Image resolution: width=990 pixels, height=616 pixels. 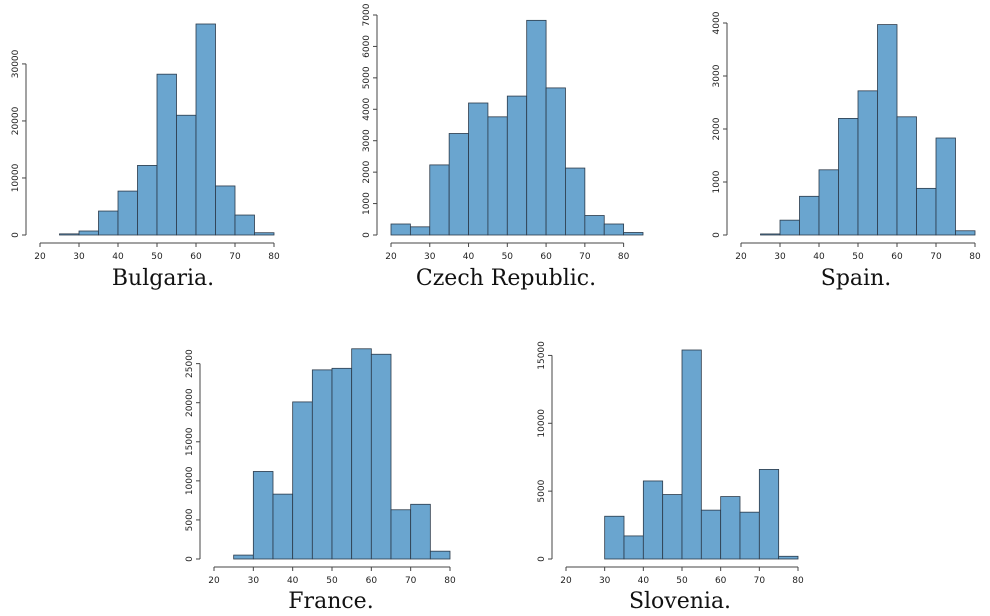 What do you see at coordinates (717, 128) in the screenshot?
I see `y-tick-label: 2000` at bounding box center [717, 128].